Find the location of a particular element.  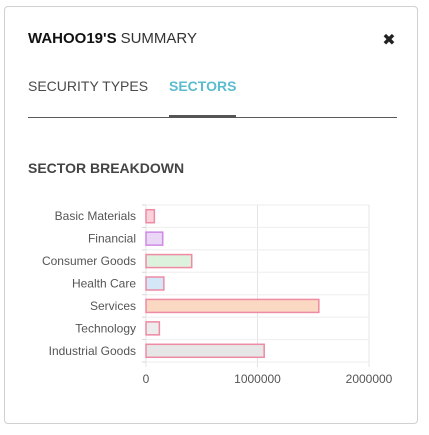

x-tick-label: 2000000 is located at coordinates (369, 379).